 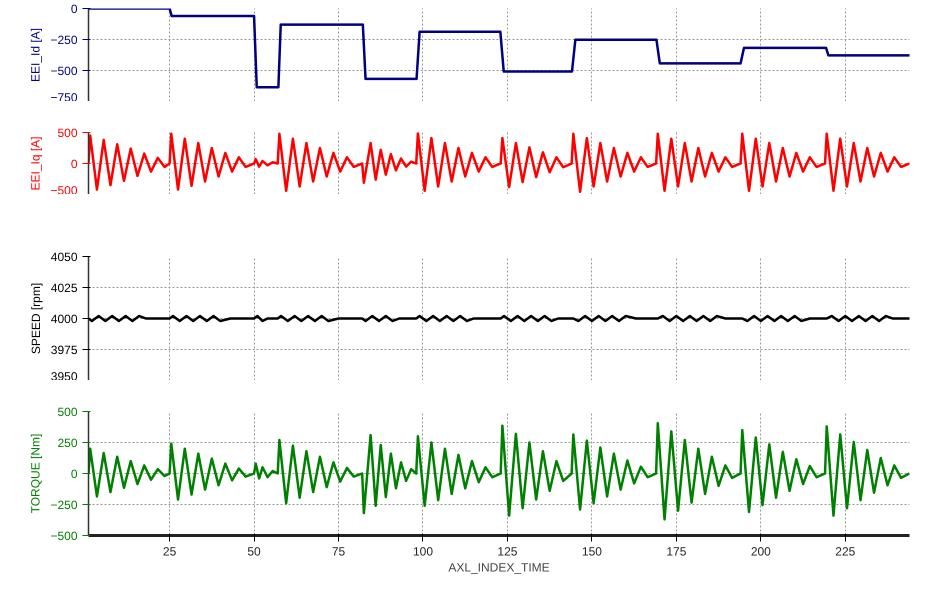 What do you see at coordinates (64, 257) in the screenshot?
I see `y-tick-label: 4050` at bounding box center [64, 257].